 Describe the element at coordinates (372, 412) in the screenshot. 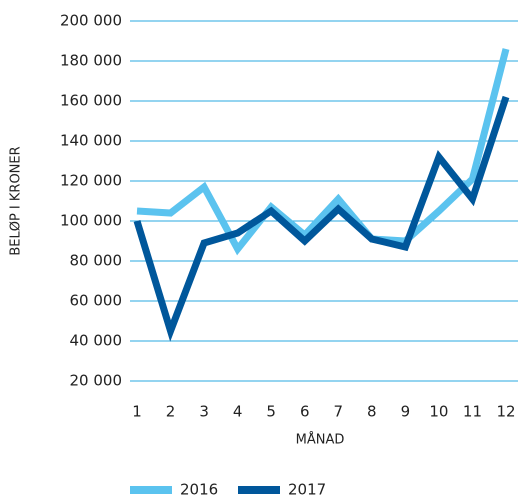

I see `x-tick-label: 8` at that location.